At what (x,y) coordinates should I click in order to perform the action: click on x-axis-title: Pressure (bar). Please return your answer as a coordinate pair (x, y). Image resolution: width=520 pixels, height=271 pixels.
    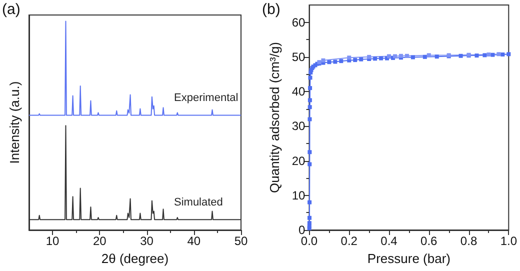
    Looking at the image, I should click on (408, 258).